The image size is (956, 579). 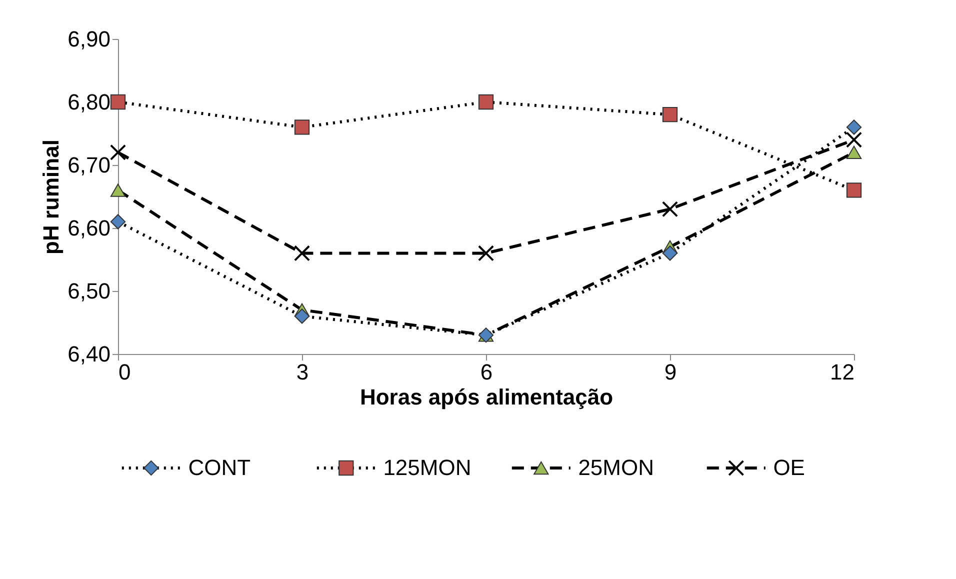 What do you see at coordinates (89, 102) in the screenshot?
I see `y-tick-label: 6,80` at bounding box center [89, 102].